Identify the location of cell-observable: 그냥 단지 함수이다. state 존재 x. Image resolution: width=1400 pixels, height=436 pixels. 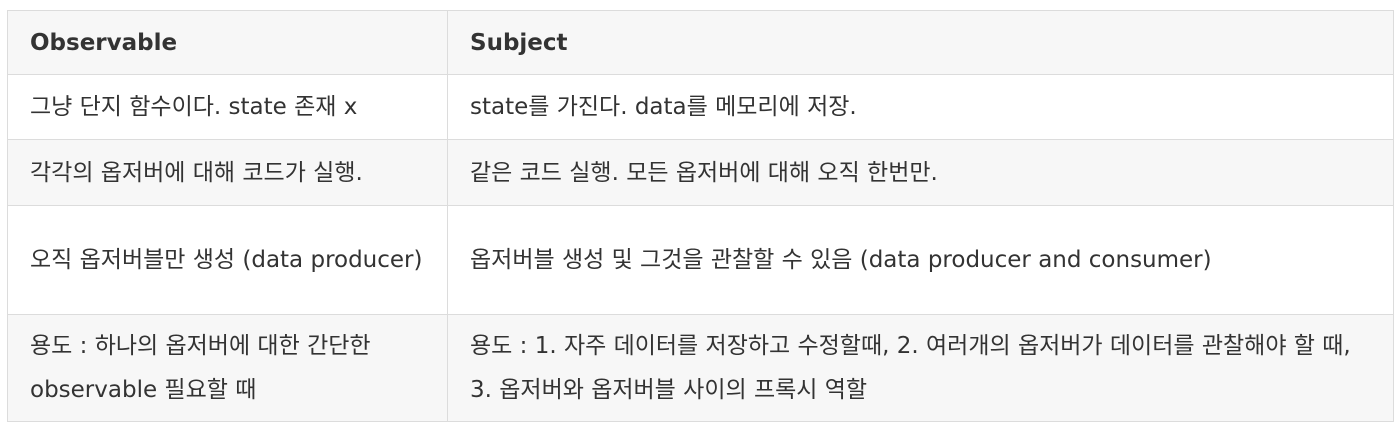
(227, 107).